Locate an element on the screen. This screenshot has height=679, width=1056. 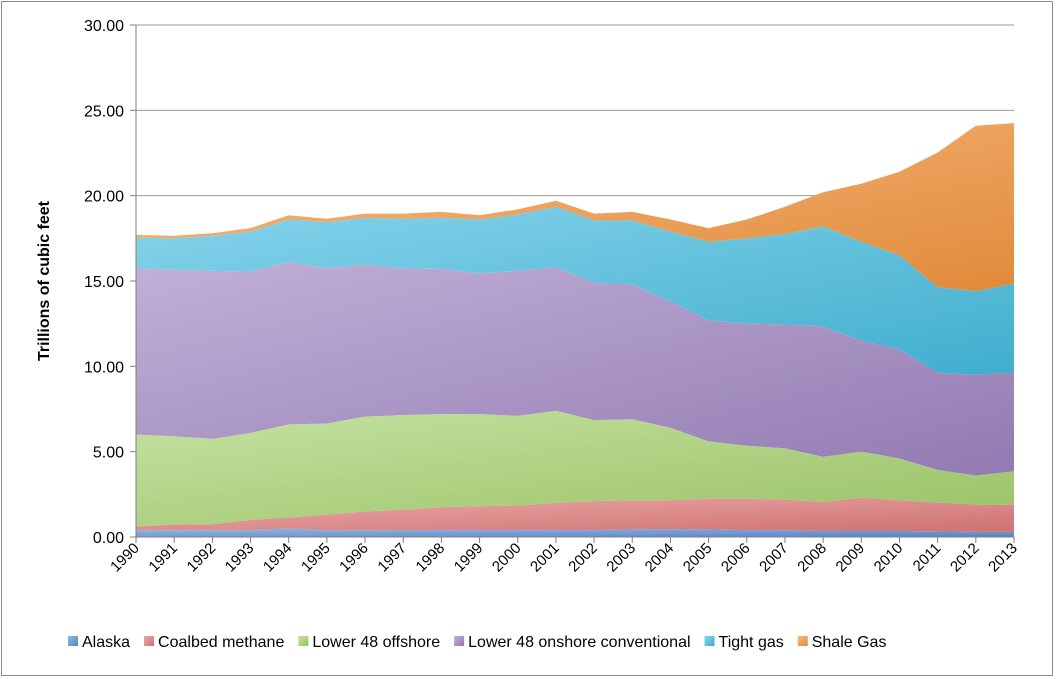
legend-label: Lower 48 offshore is located at coordinates (376, 642).